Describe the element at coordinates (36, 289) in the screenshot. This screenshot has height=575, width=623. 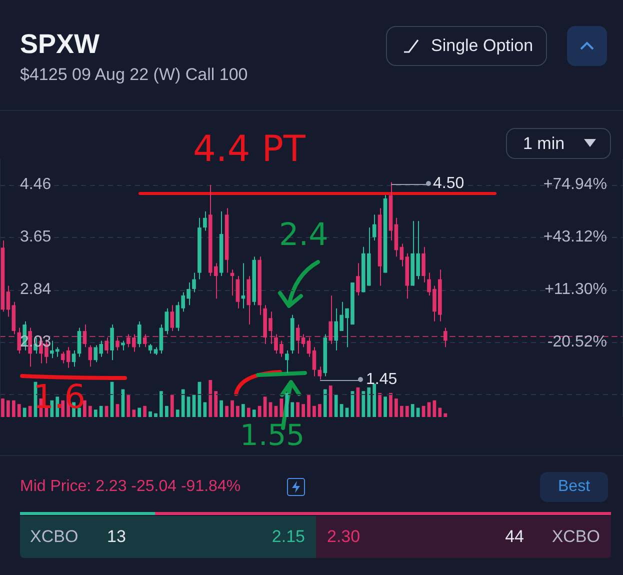
I see `y-tick-label: 2.84` at that location.